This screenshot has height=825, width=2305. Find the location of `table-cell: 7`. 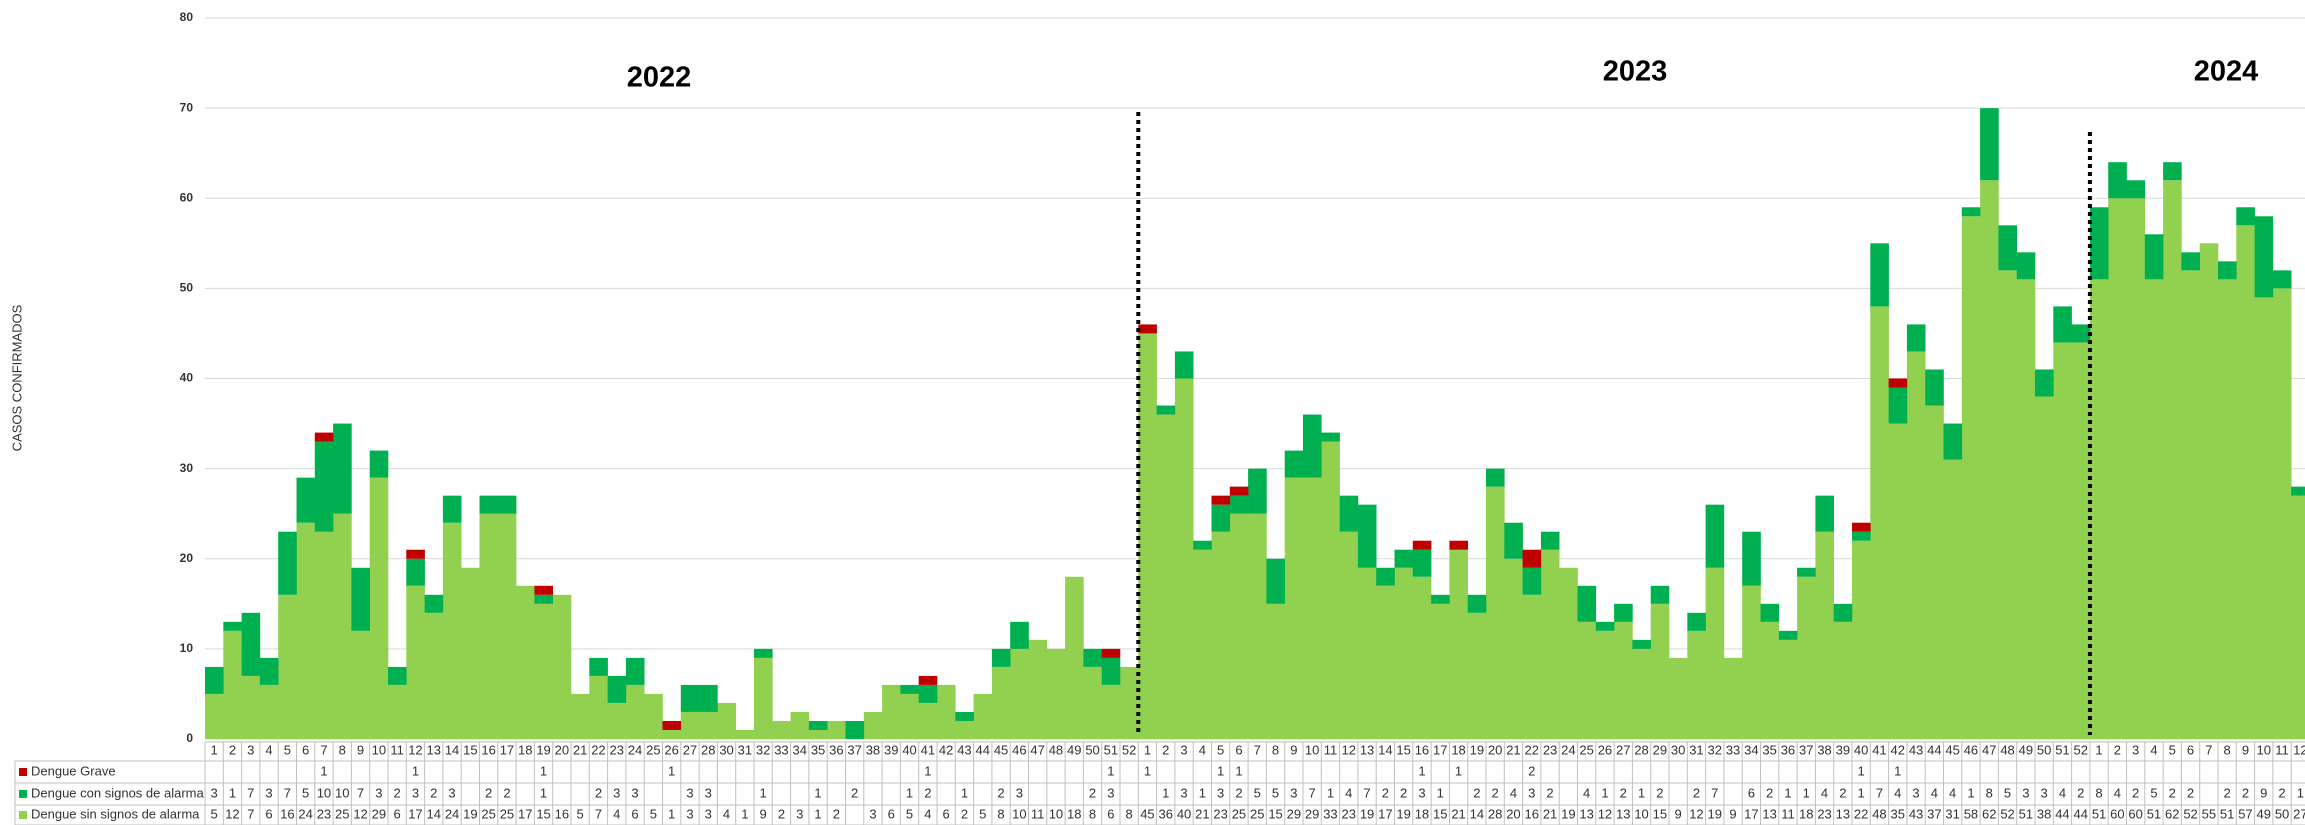

table-cell: 7 is located at coordinates (1714, 792).